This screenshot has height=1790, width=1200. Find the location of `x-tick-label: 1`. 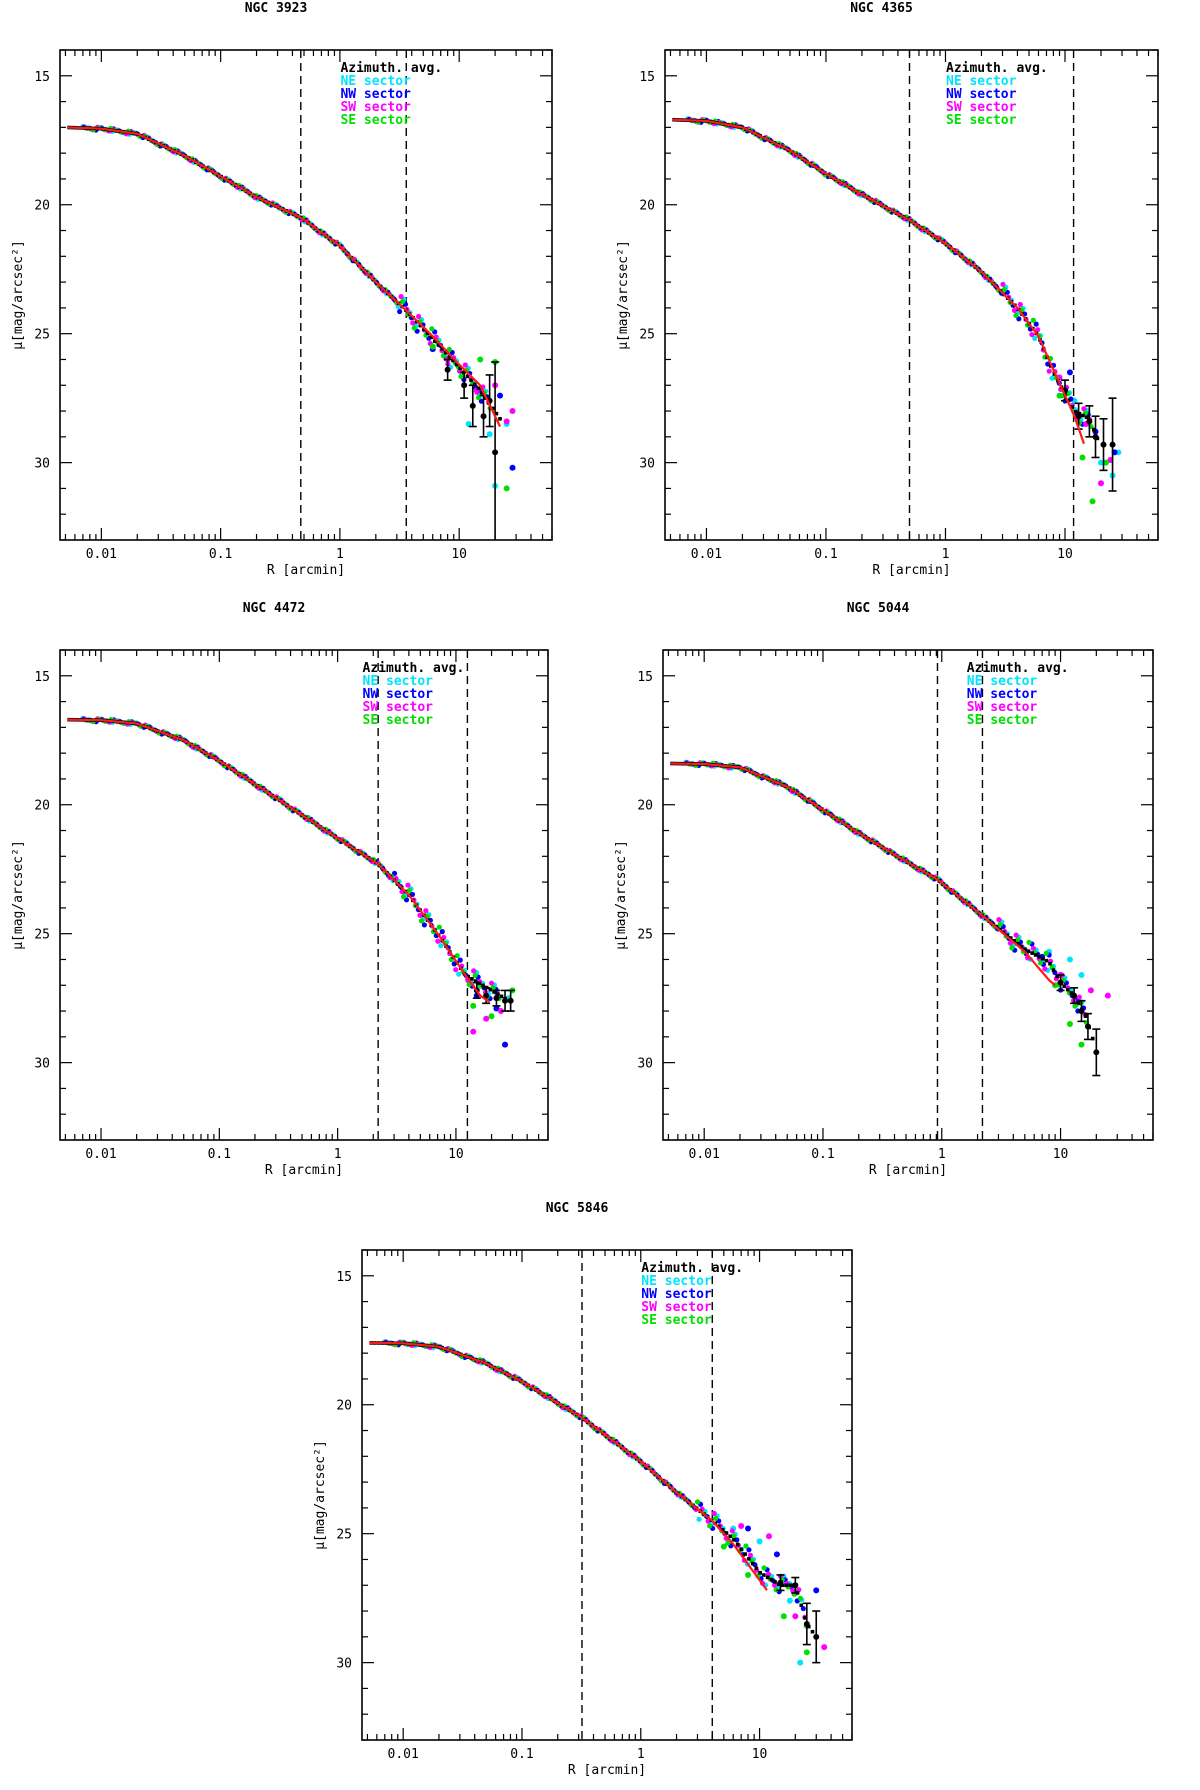

x-tick-label: 1 is located at coordinates (641, 1754).